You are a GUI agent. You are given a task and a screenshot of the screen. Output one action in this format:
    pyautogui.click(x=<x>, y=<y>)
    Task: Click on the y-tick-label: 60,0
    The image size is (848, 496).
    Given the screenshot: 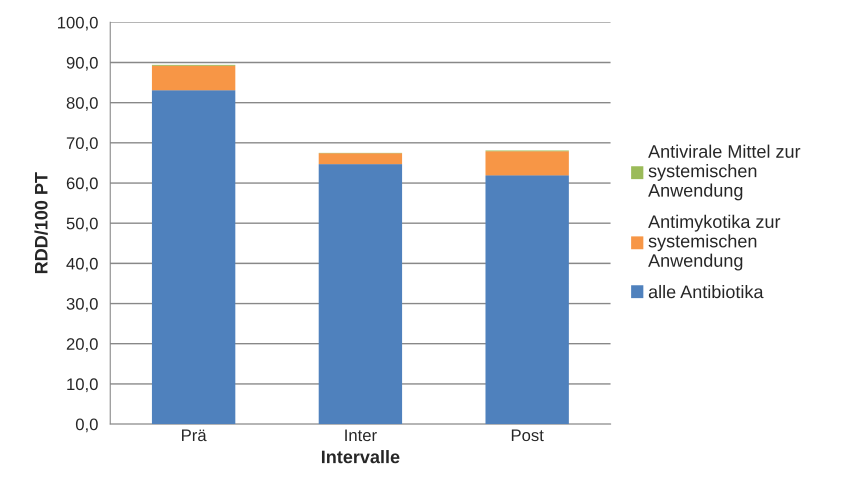 What is the action you would take?
    pyautogui.click(x=82, y=184)
    